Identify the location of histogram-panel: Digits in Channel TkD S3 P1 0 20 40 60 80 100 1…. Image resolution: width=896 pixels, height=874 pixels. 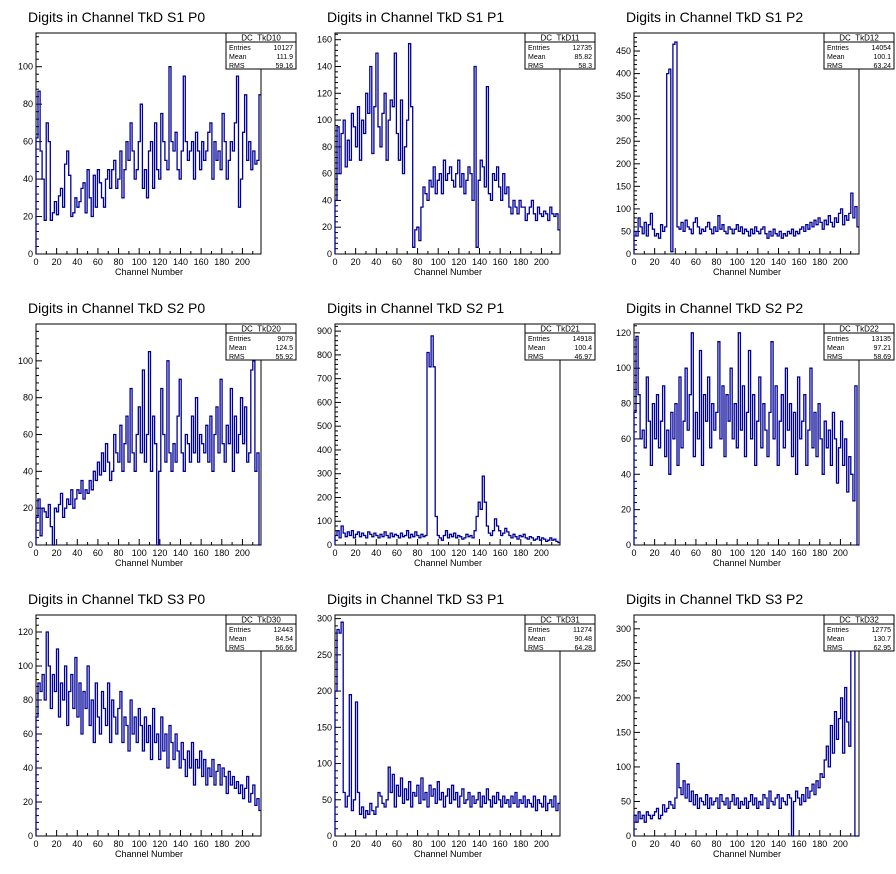
(448, 727).